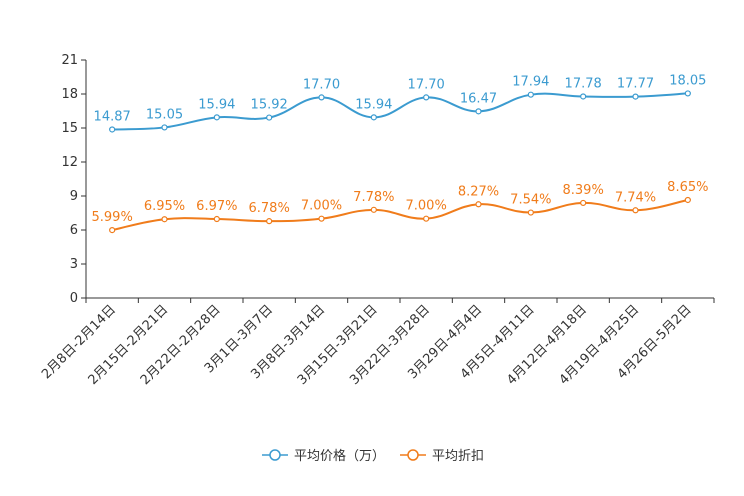 The image size is (744, 496). What do you see at coordinates (583, 83) in the screenshot?
I see `data-label: 17.78` at bounding box center [583, 83].